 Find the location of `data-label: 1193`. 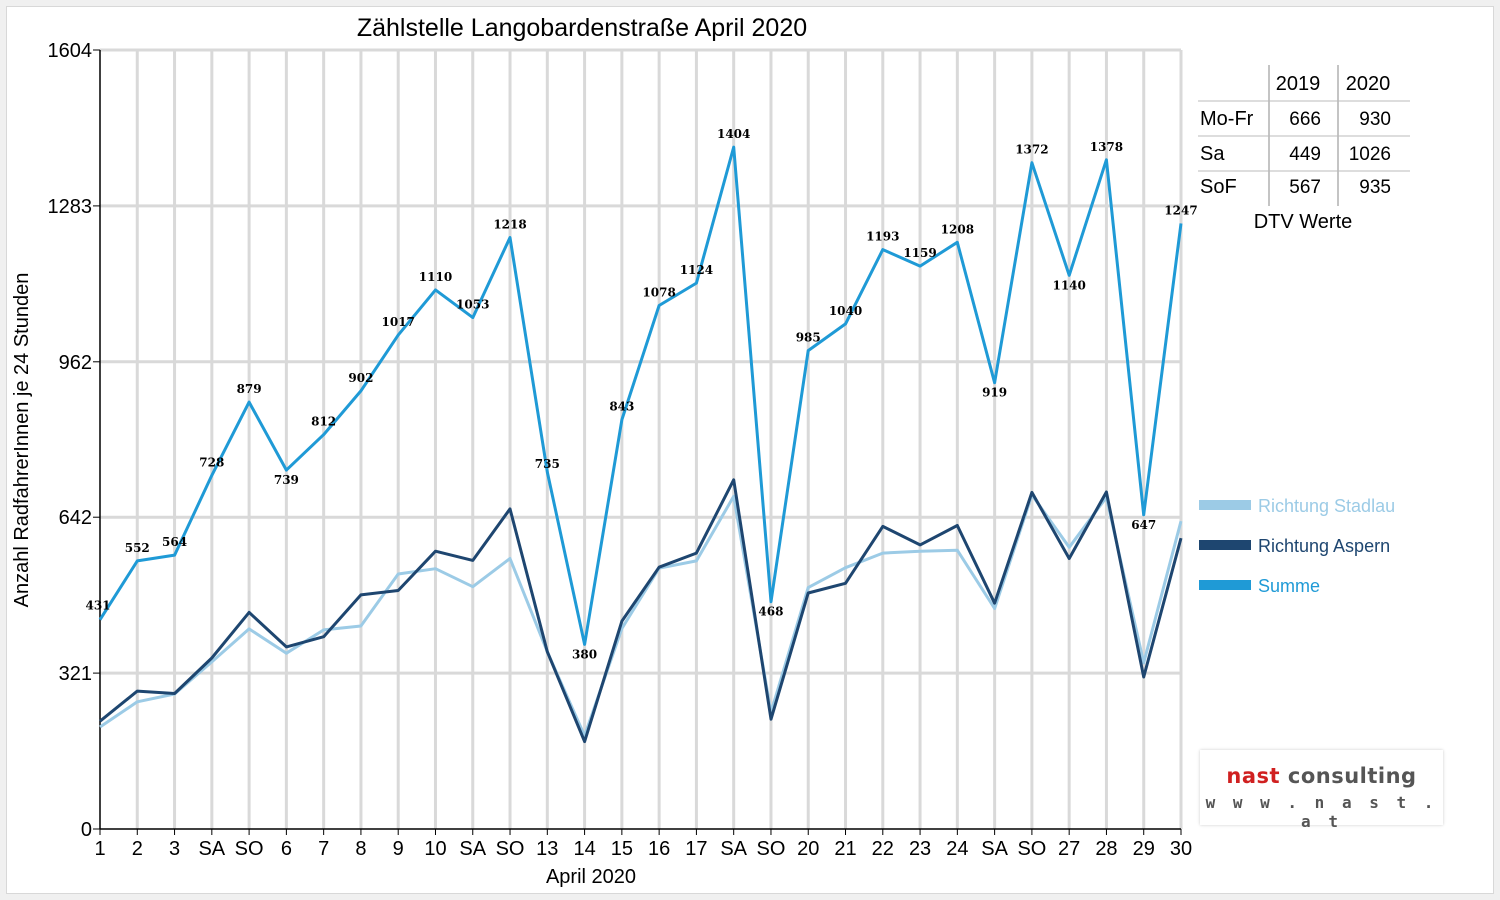

data-label: 1193 is located at coordinates (882, 237).